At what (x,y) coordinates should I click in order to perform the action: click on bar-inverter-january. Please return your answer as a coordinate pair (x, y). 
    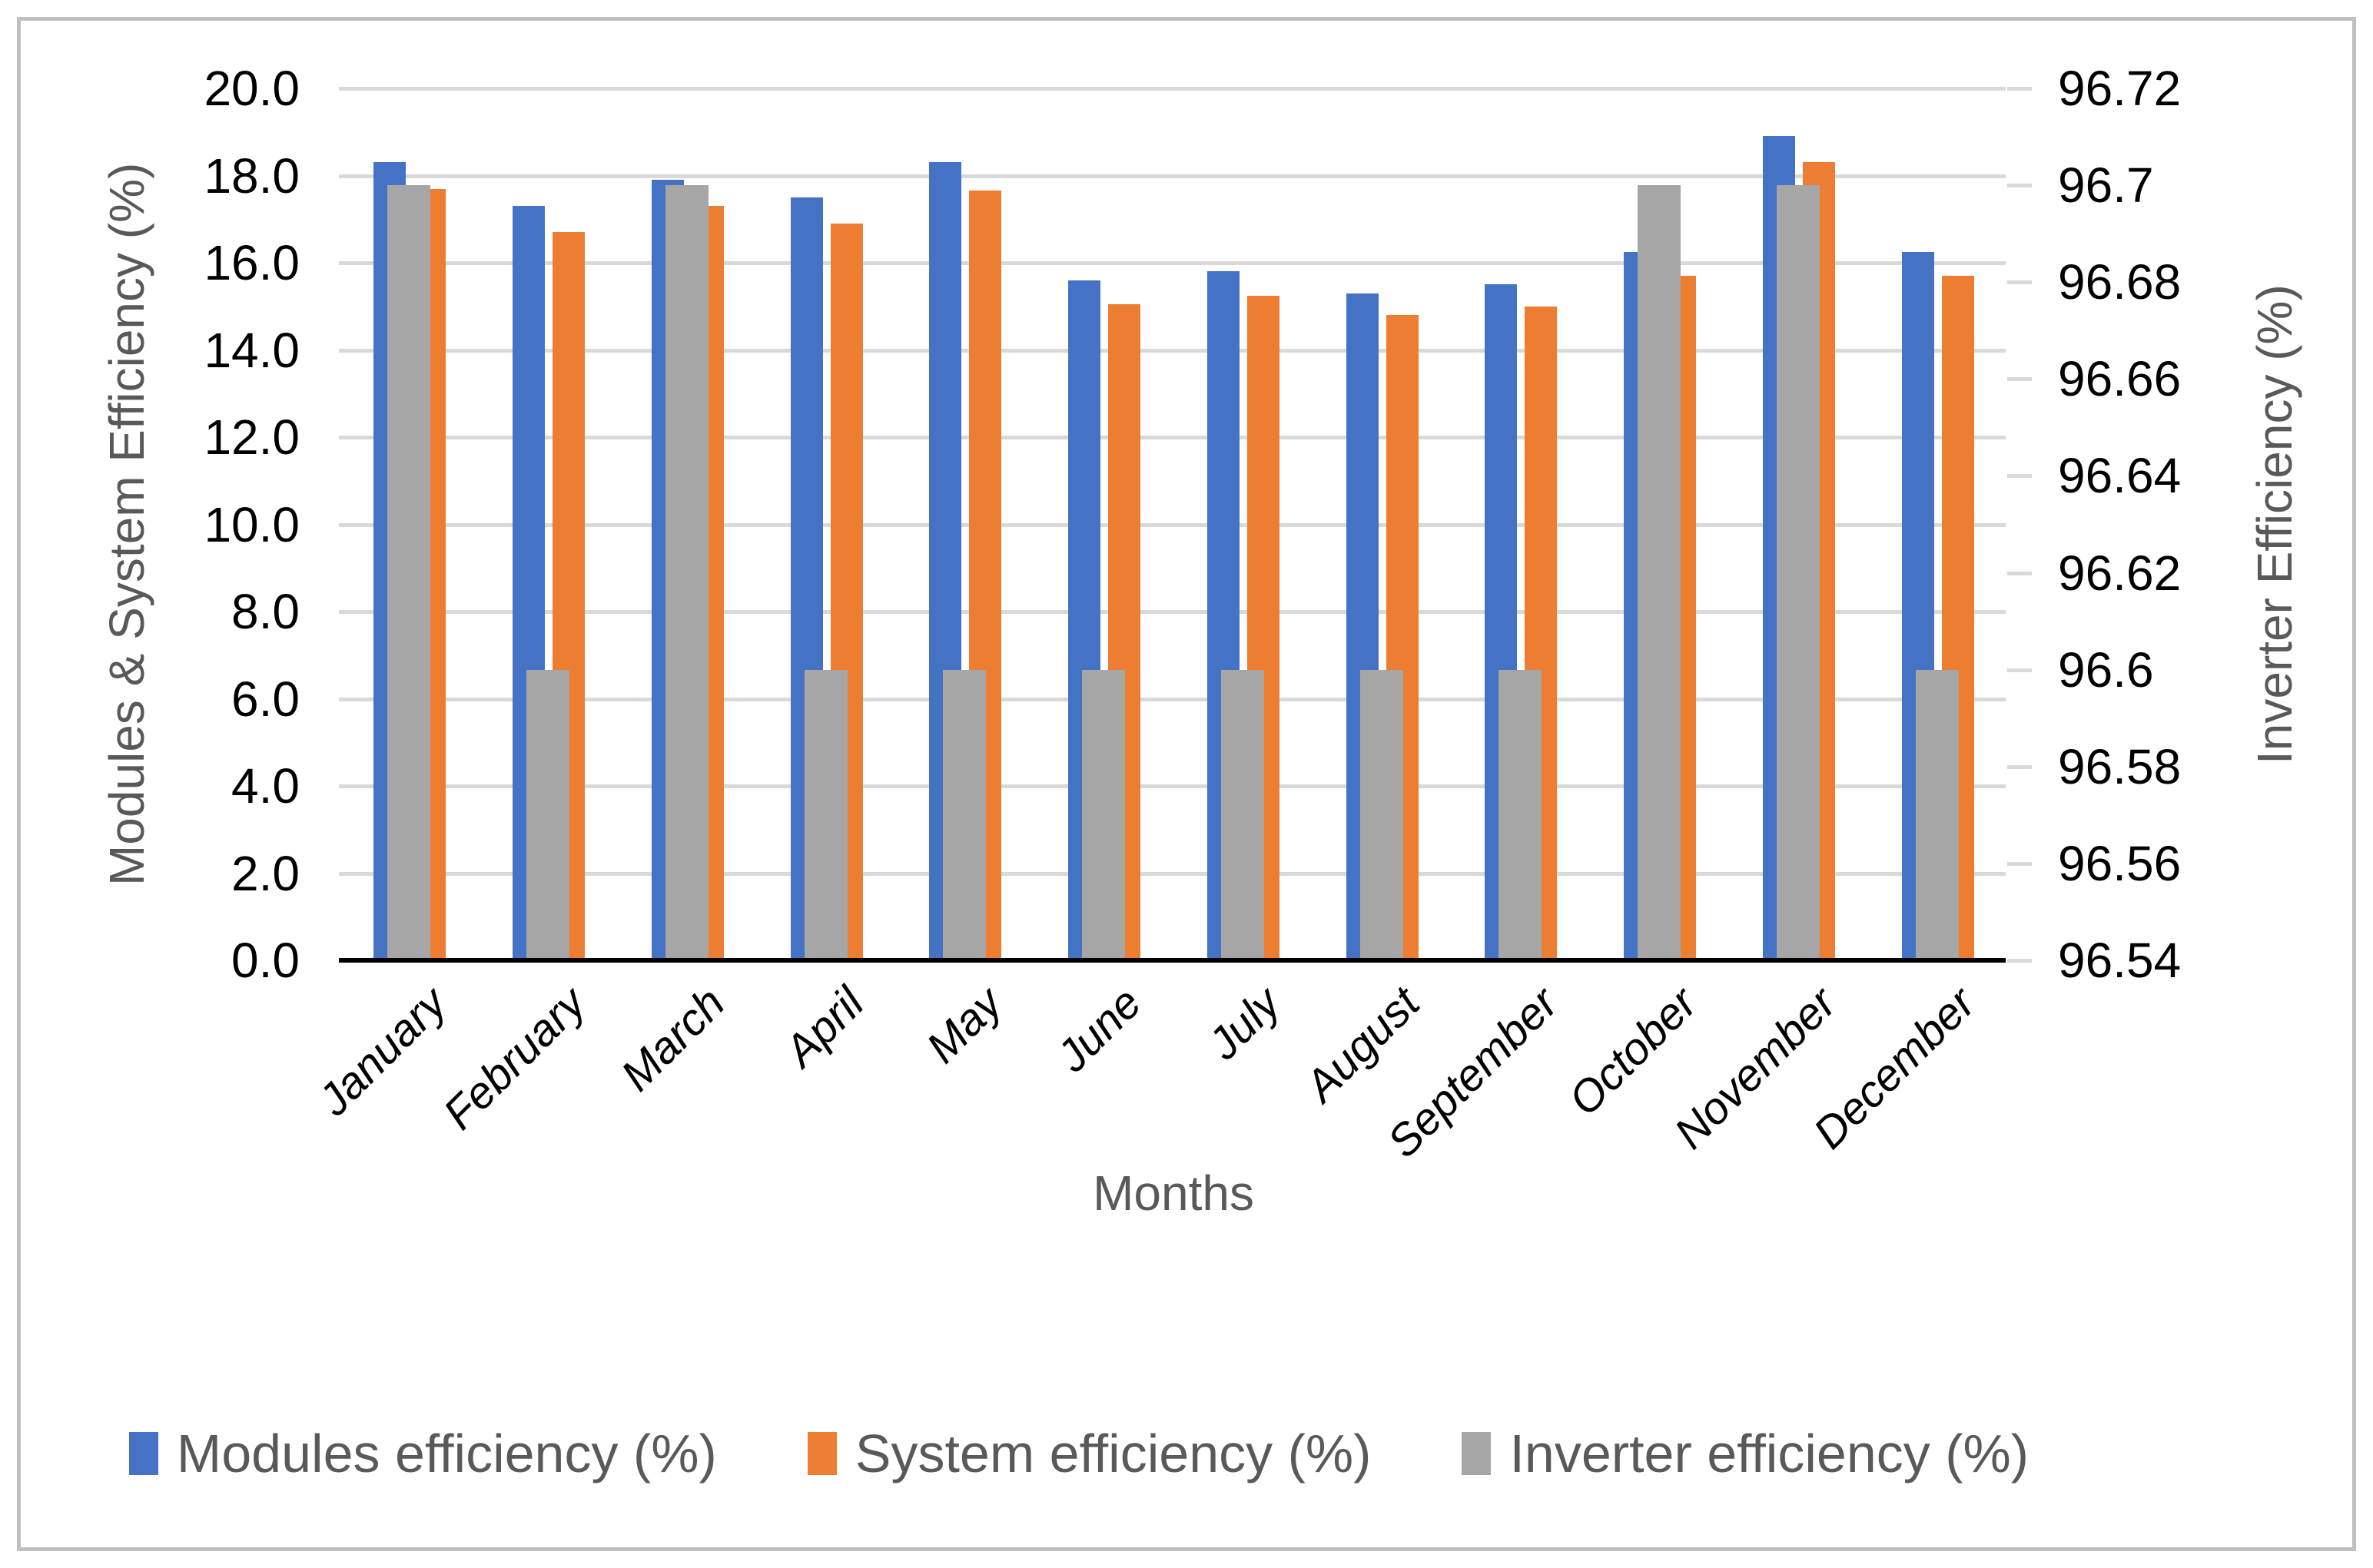
    Looking at the image, I should click on (409, 572).